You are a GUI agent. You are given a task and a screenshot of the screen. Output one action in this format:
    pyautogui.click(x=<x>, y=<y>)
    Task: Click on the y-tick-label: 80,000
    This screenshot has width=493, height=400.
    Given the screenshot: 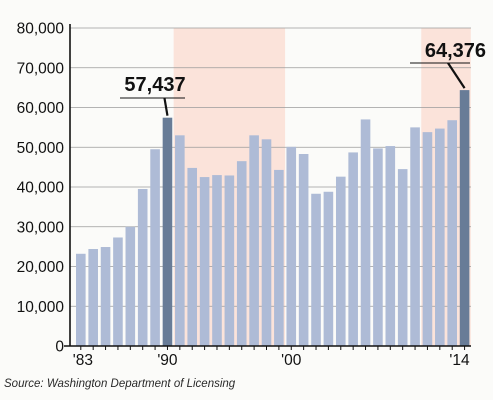 What is the action you would take?
    pyautogui.click(x=41, y=29)
    